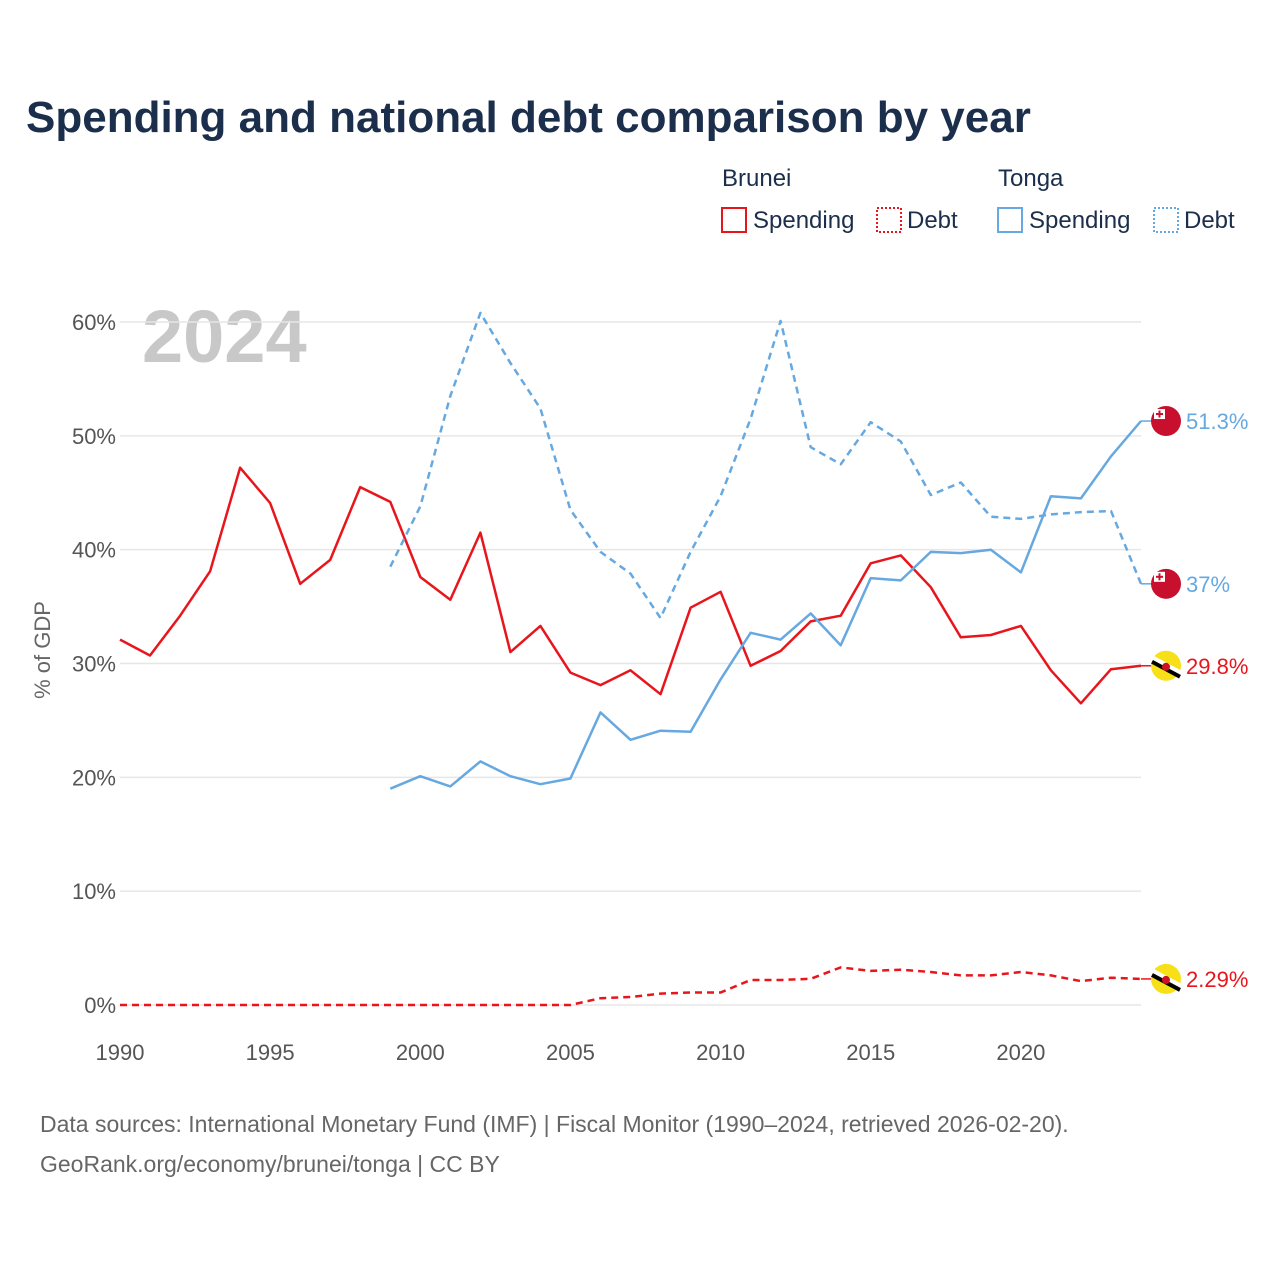  Describe the element at coordinates (720, 1052) in the screenshot. I see `x-tick-label: 2010` at that location.